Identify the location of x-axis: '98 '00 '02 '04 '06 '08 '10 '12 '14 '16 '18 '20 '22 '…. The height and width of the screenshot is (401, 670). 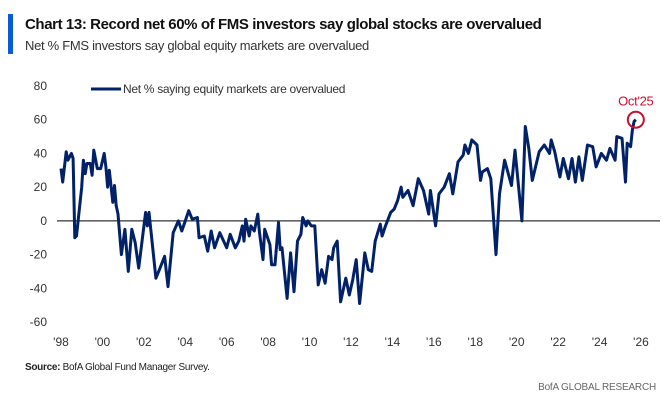
(351, 342).